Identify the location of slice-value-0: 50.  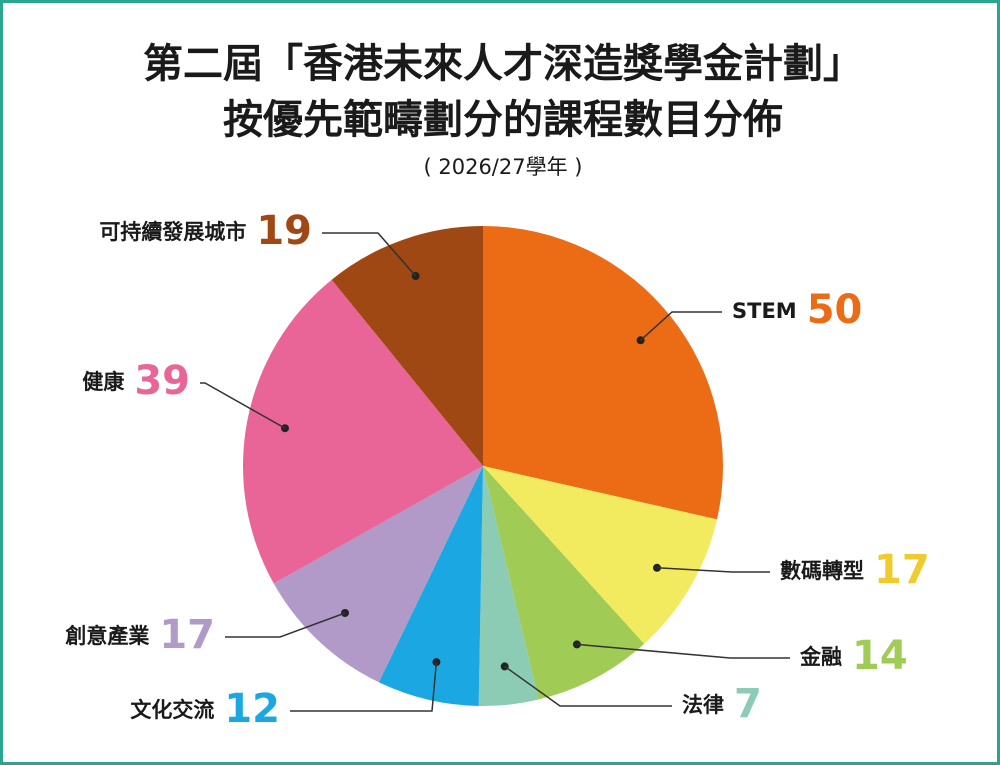
(835, 310).